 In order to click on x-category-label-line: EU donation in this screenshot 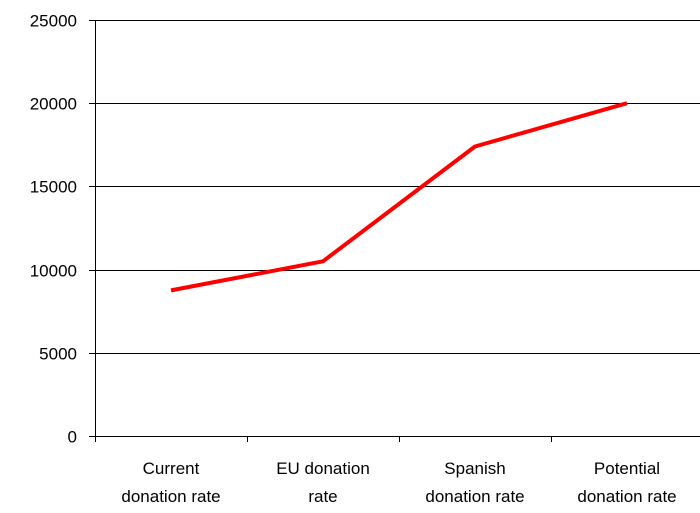, I will do `click(323, 468)`.